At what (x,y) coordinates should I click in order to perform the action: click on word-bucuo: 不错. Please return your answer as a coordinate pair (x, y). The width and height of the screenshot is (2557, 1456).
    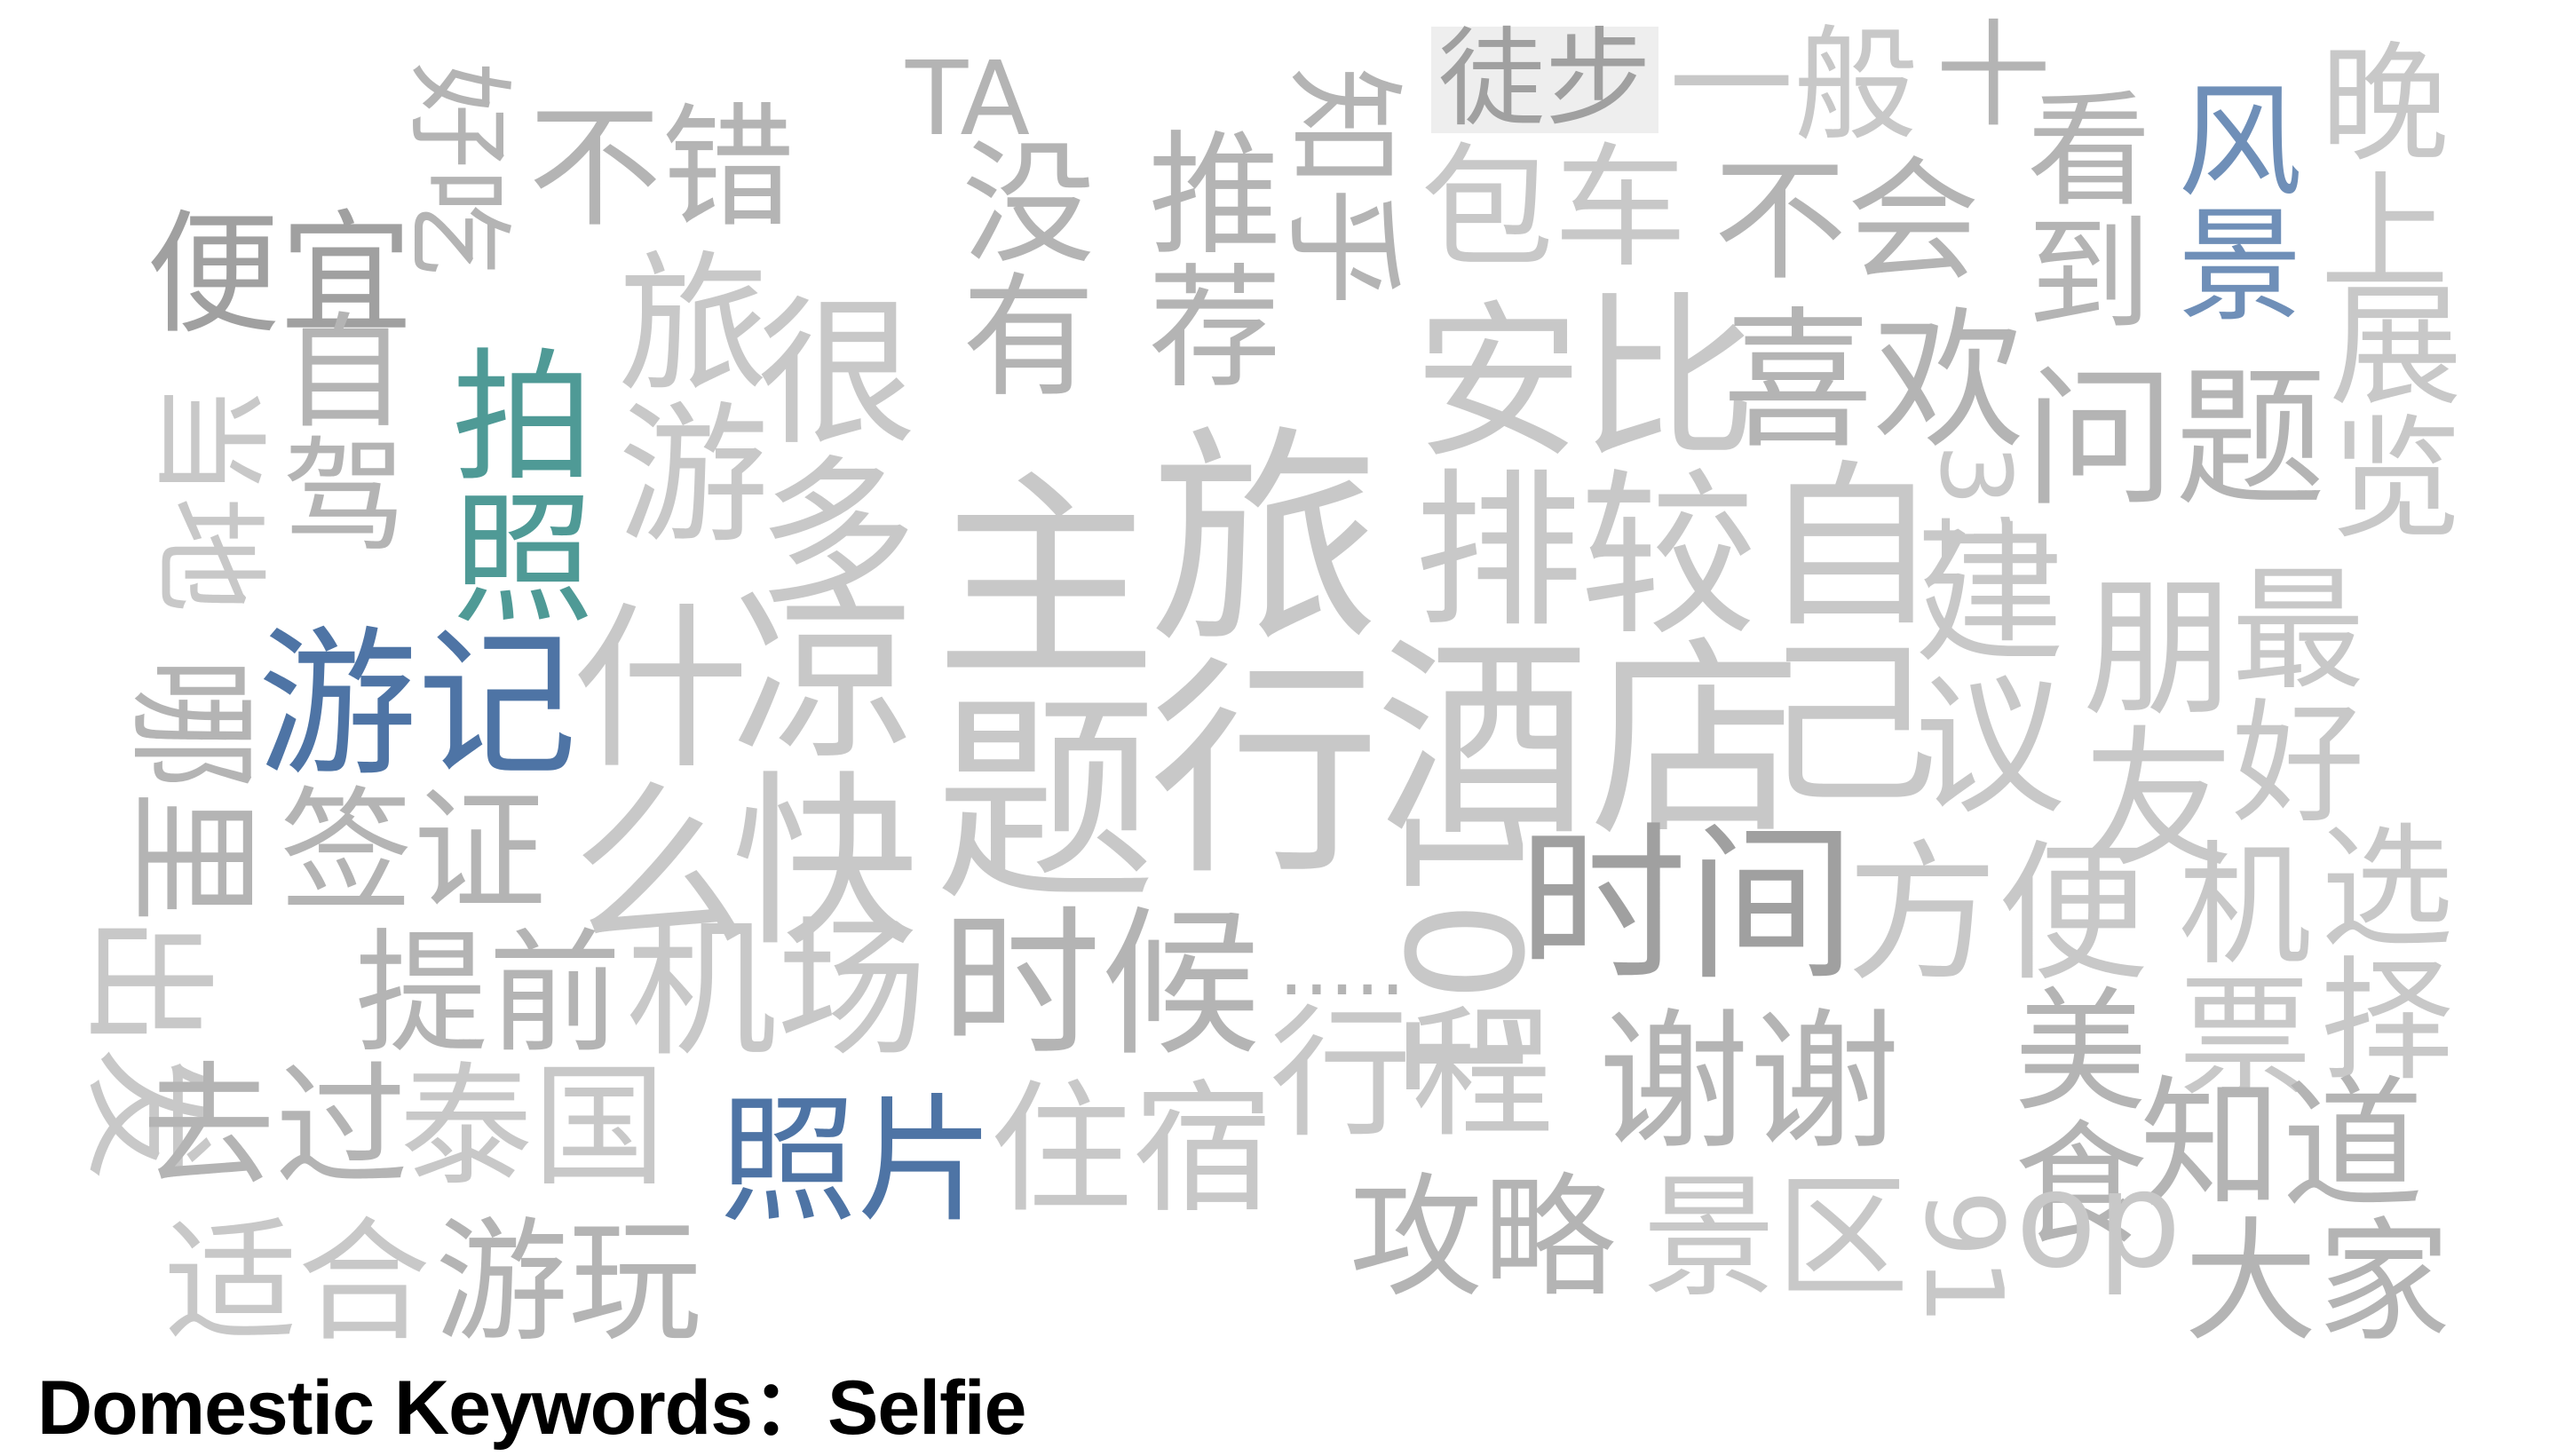
    Looking at the image, I should click on (662, 168).